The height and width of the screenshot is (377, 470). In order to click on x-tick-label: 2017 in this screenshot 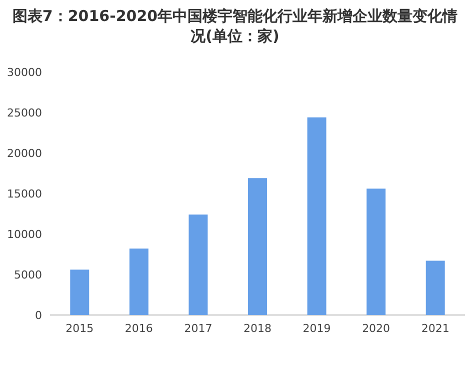, I will do `click(198, 328)`.